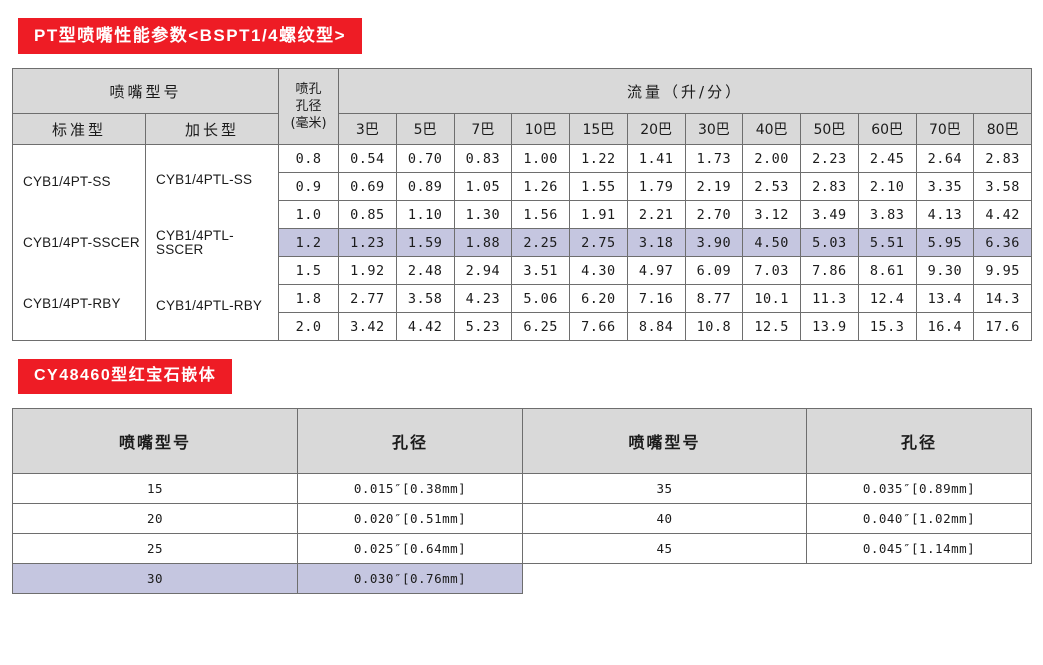 Image resolution: width=1043 pixels, height=665 pixels. I want to click on flow-value: 1.26, so click(541, 186).